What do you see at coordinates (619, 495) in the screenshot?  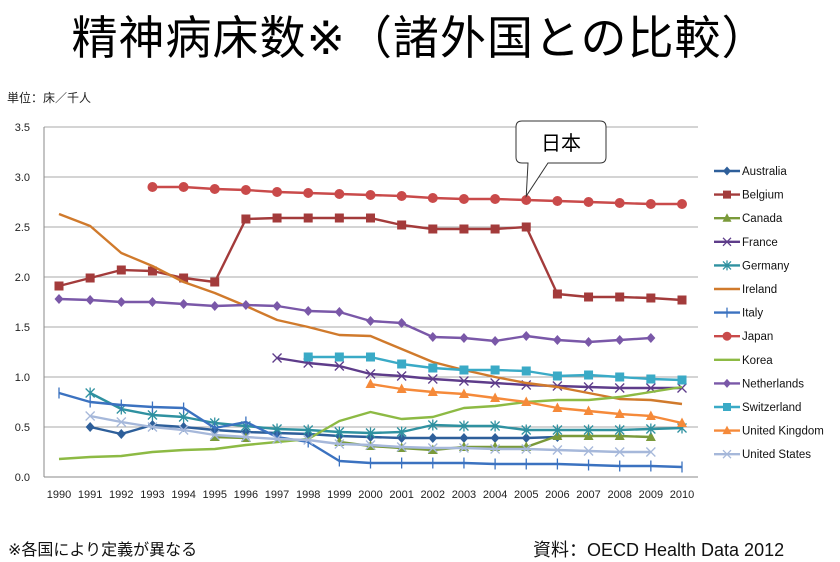 I see `x-tick-label: 2008` at bounding box center [619, 495].